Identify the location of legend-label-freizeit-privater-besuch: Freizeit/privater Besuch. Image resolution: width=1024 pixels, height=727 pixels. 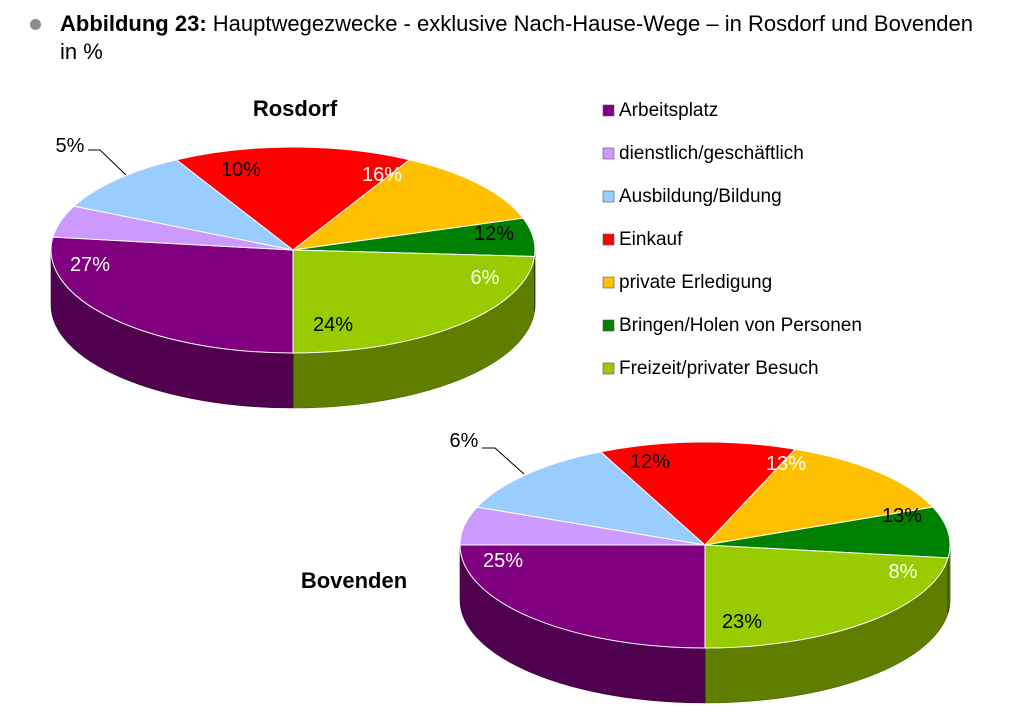
(719, 368).